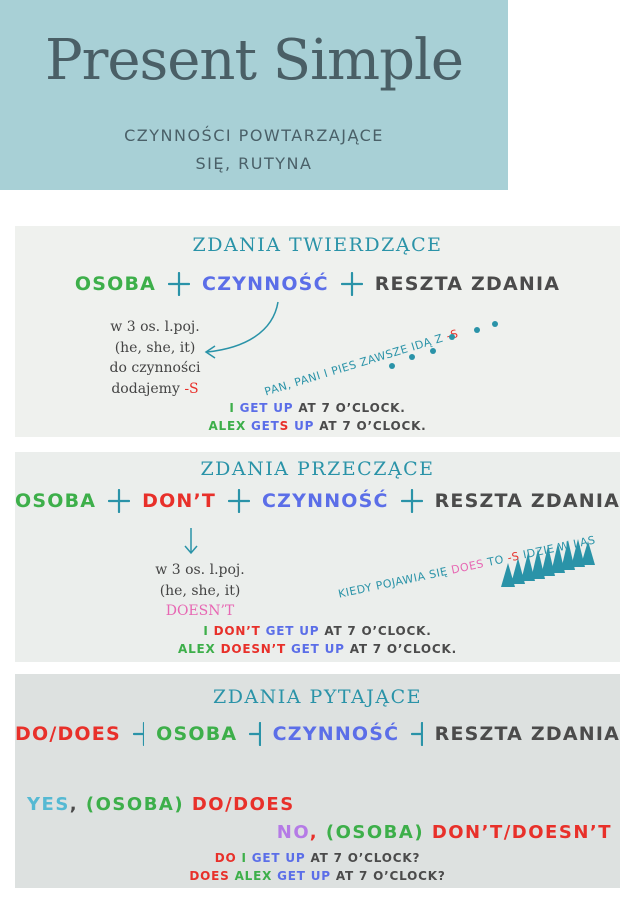 The width and height of the screenshot is (636, 900). I want to click on answer-text: DON’T/DOESN’T, so click(521, 832).